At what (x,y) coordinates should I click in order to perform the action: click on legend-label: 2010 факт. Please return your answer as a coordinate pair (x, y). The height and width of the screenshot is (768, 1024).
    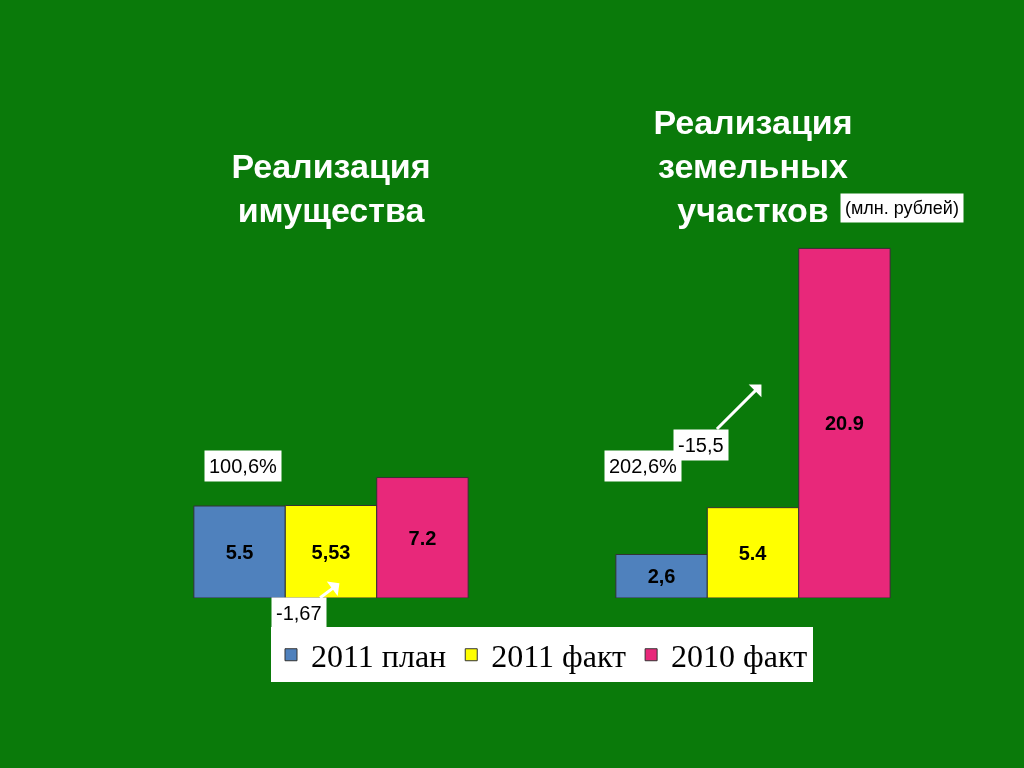
    Looking at the image, I should click on (739, 656).